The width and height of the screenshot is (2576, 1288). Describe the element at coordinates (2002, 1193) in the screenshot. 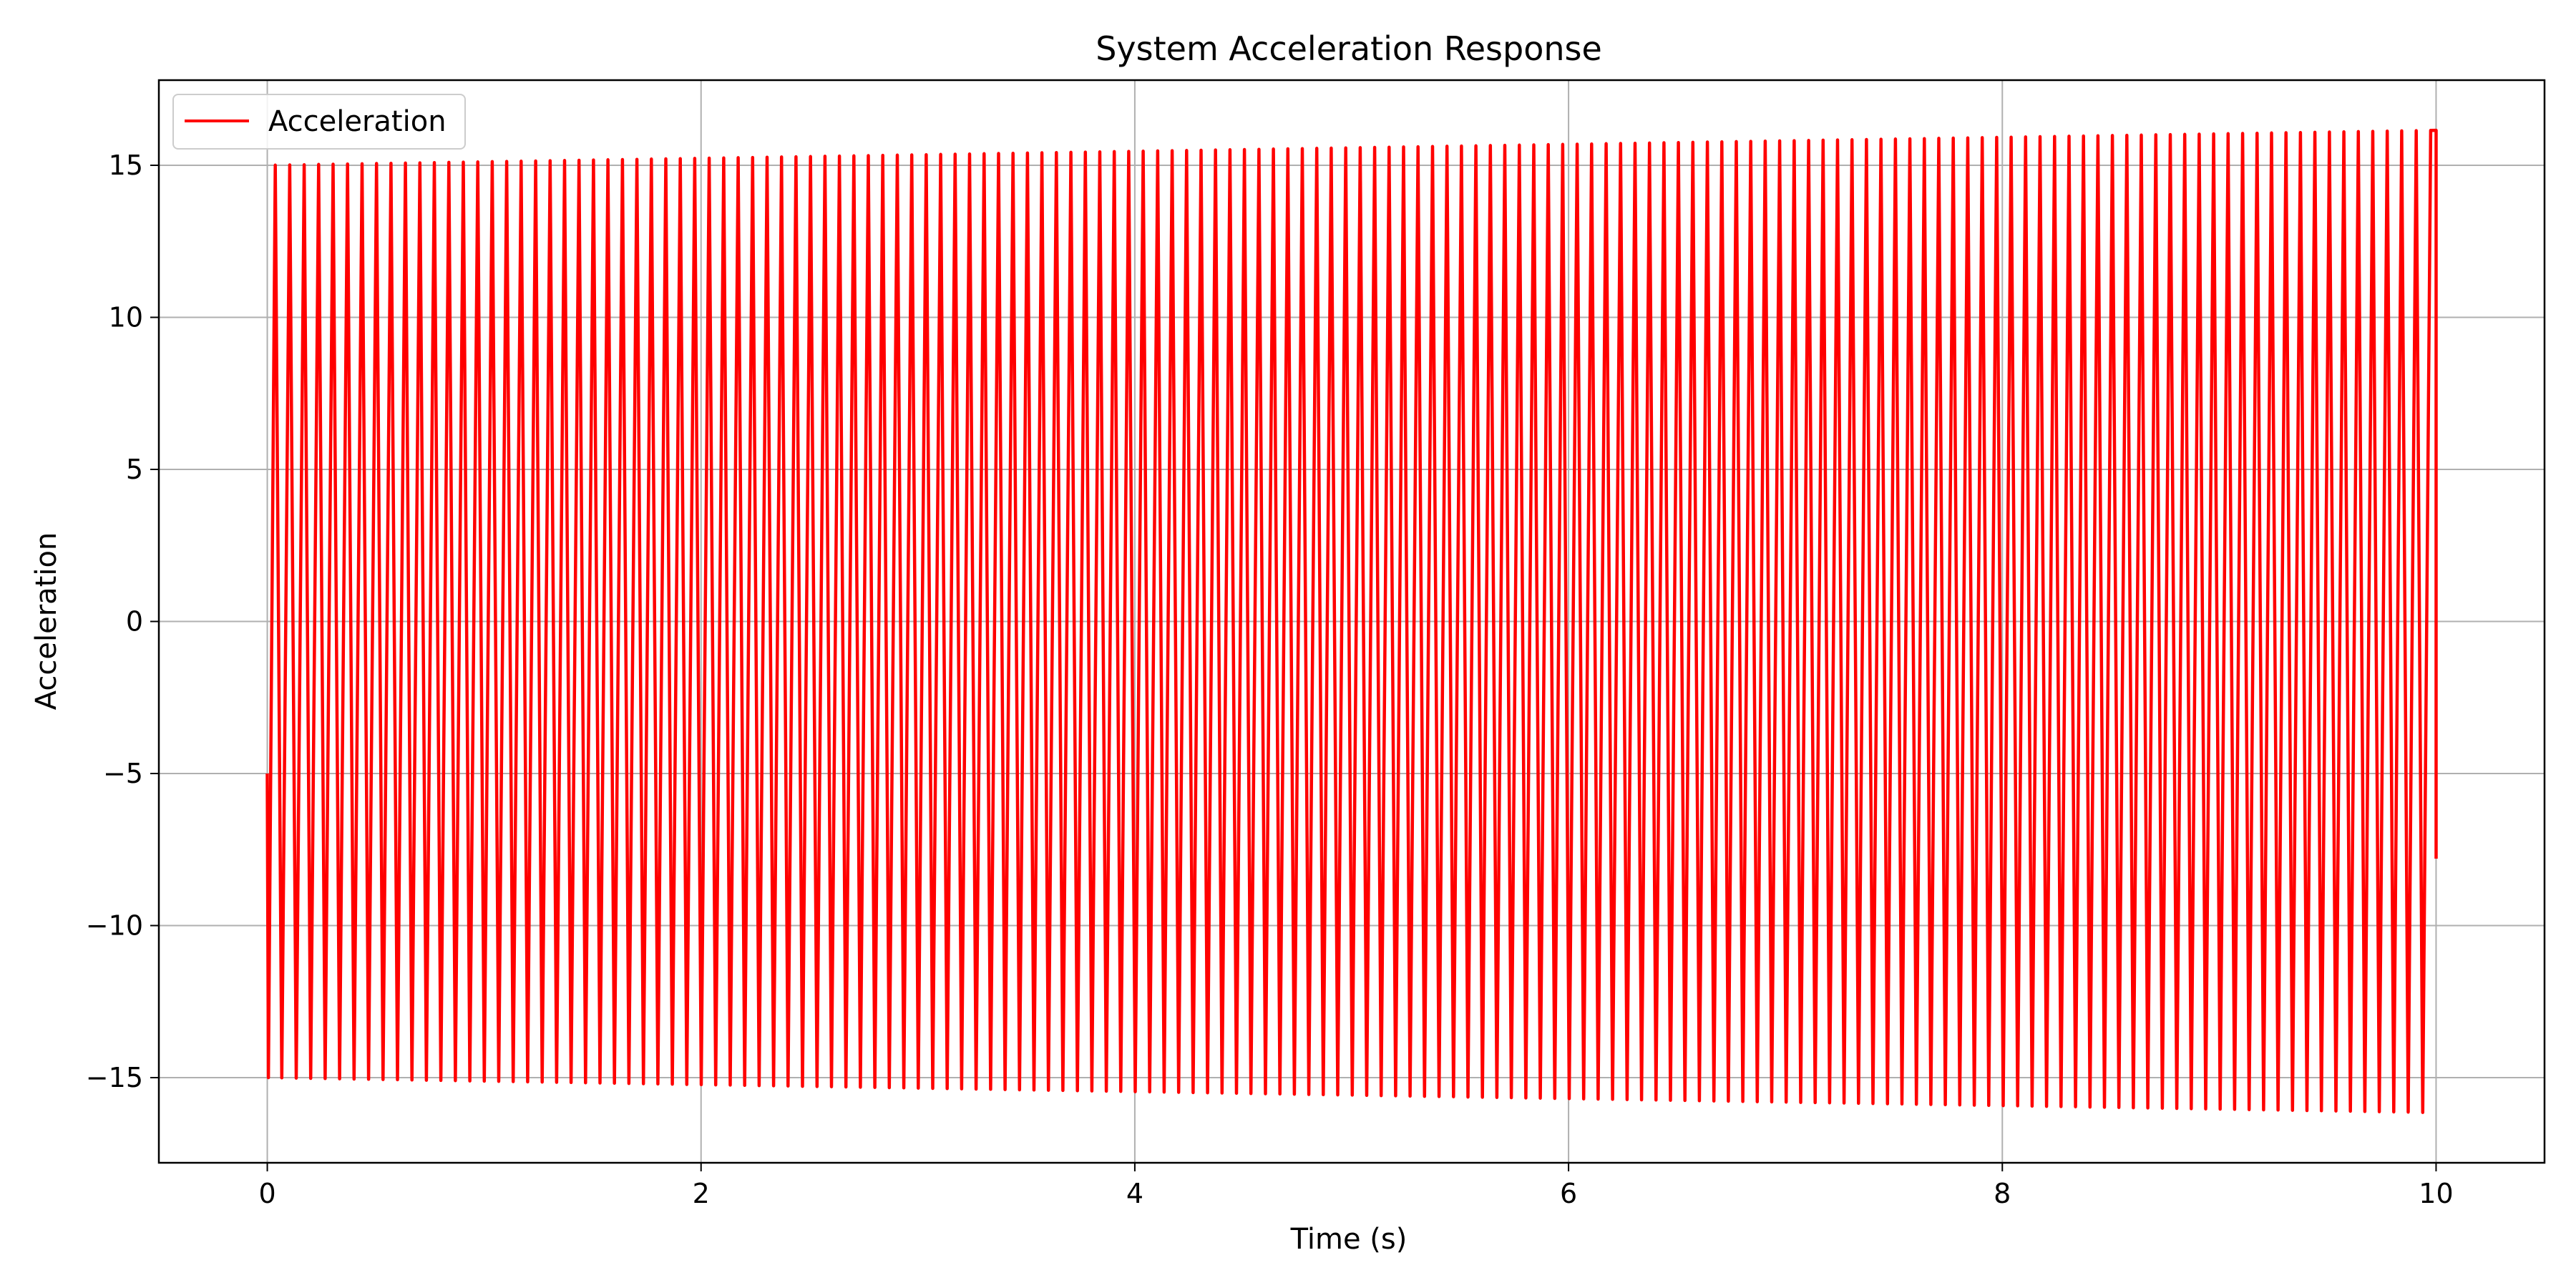

I see `x-tick-label: 8` at that location.